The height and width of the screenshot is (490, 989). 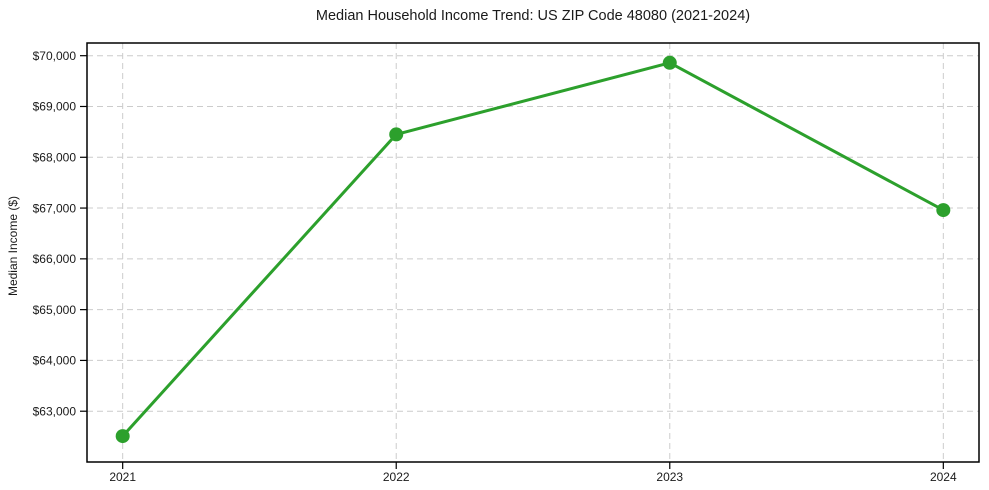 What do you see at coordinates (55, 310) in the screenshot?
I see `y-tick-label: $65,000` at bounding box center [55, 310].